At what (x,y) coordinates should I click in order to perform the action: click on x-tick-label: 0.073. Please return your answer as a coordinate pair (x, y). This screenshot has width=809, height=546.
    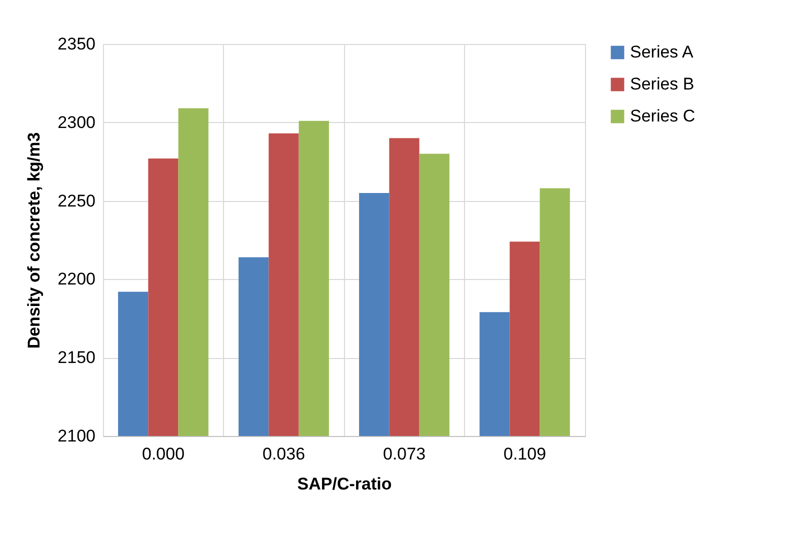
    Looking at the image, I should click on (404, 454).